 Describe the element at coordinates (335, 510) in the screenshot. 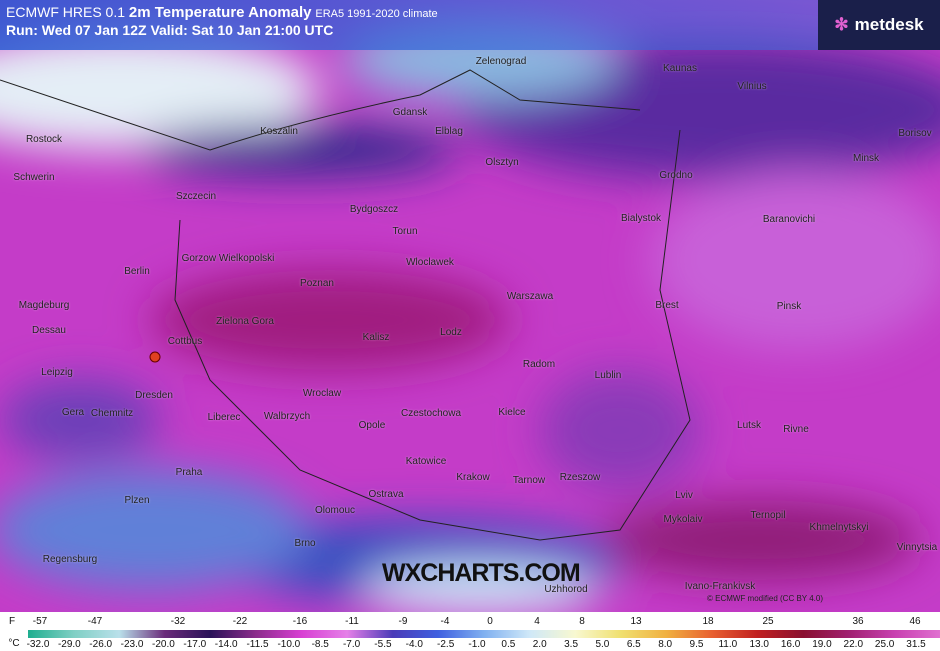

I see `city-label: Olomouc` at that location.